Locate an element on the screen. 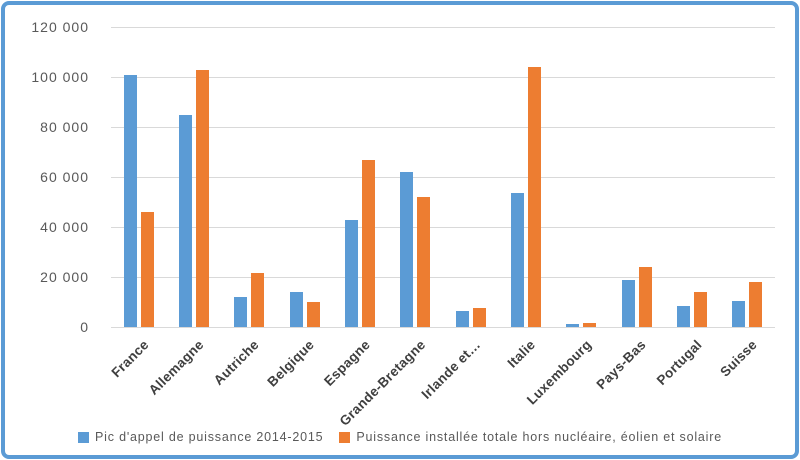  bar-group-allemagne is located at coordinates (193, 177).